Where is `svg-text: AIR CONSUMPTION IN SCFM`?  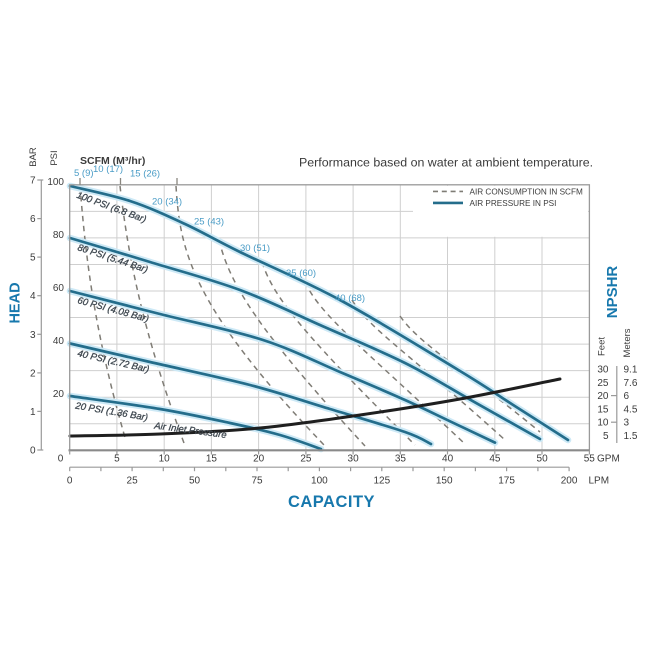
svg-text: AIR CONSUMPTION IN SCFM is located at coordinates (526, 191).